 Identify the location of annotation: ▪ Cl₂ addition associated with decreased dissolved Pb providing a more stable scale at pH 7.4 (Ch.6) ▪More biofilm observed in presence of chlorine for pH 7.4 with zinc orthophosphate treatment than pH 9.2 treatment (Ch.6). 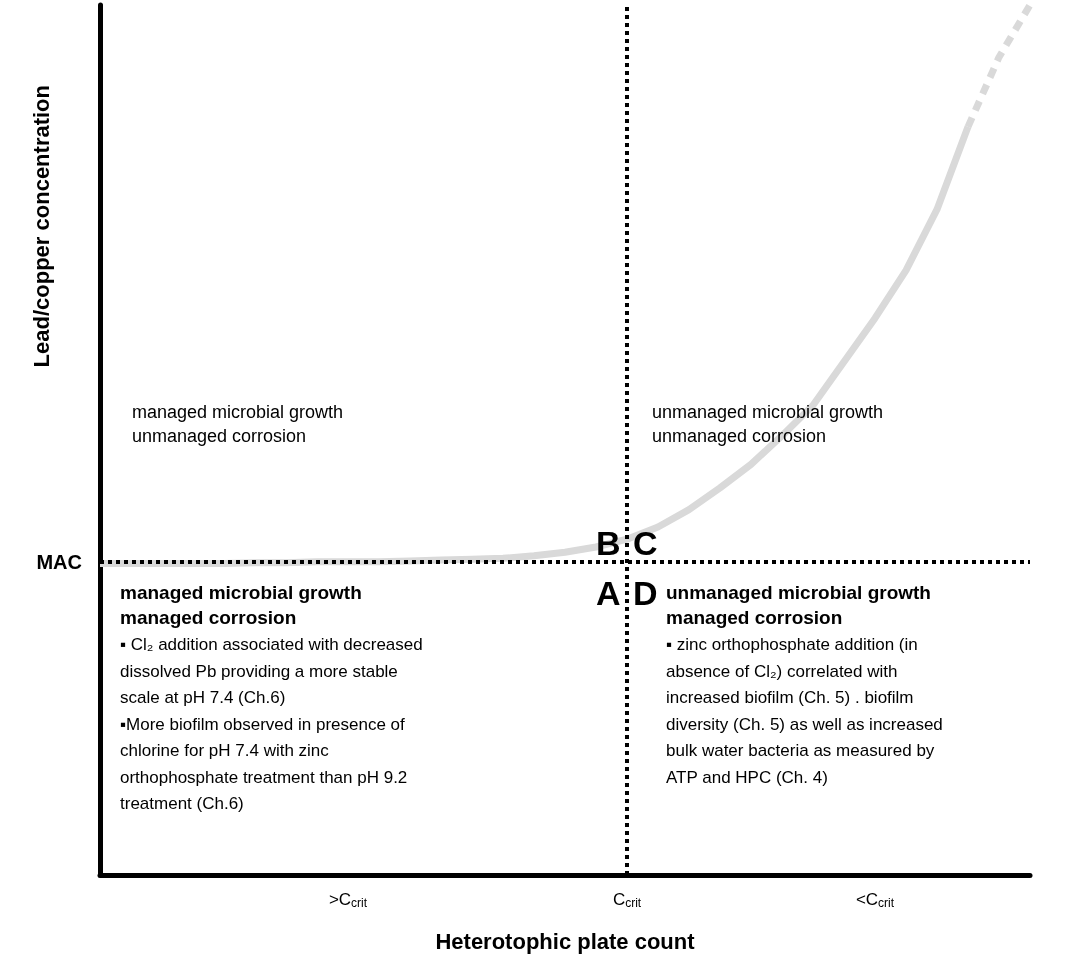
(271, 724).